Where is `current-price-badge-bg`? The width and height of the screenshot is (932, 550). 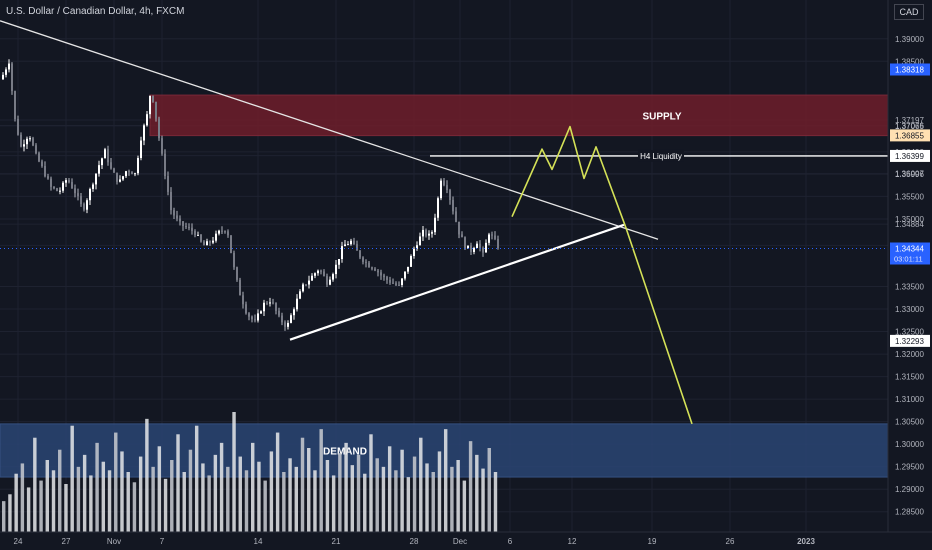 current-price-badge-bg is located at coordinates (910, 253).